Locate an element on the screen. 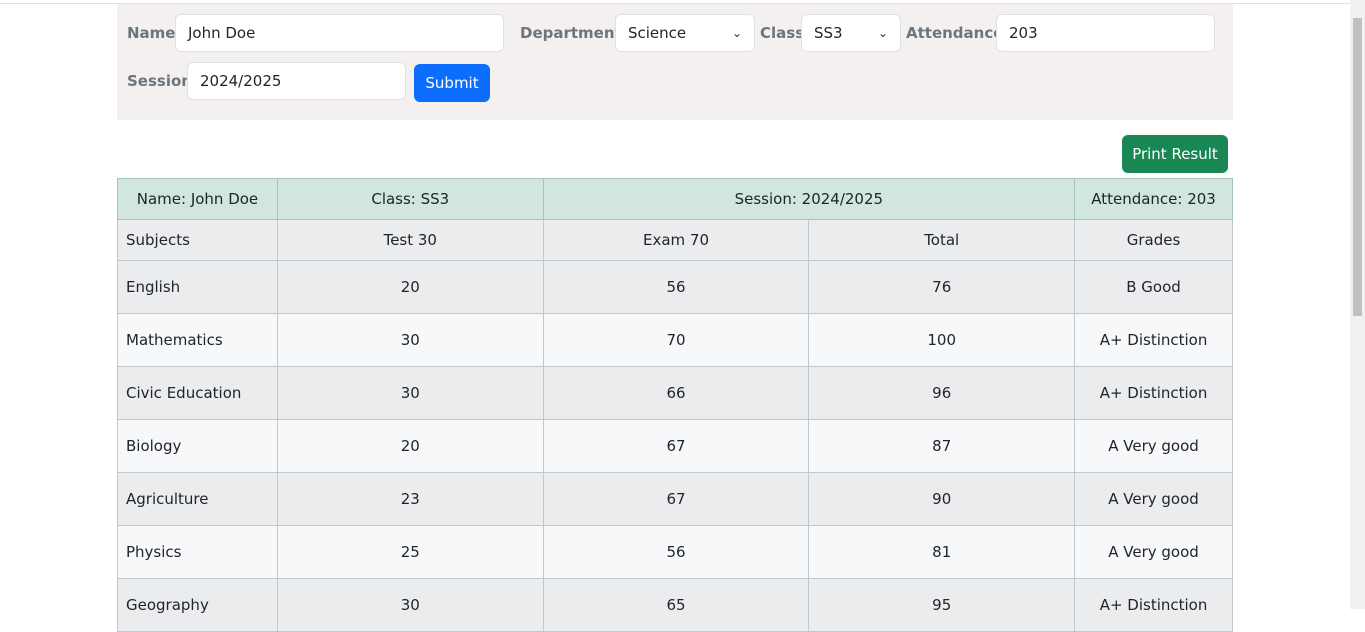 Image resolution: width=1365 pixels, height=632 pixels. info-class: Class: SS3 is located at coordinates (410, 199).